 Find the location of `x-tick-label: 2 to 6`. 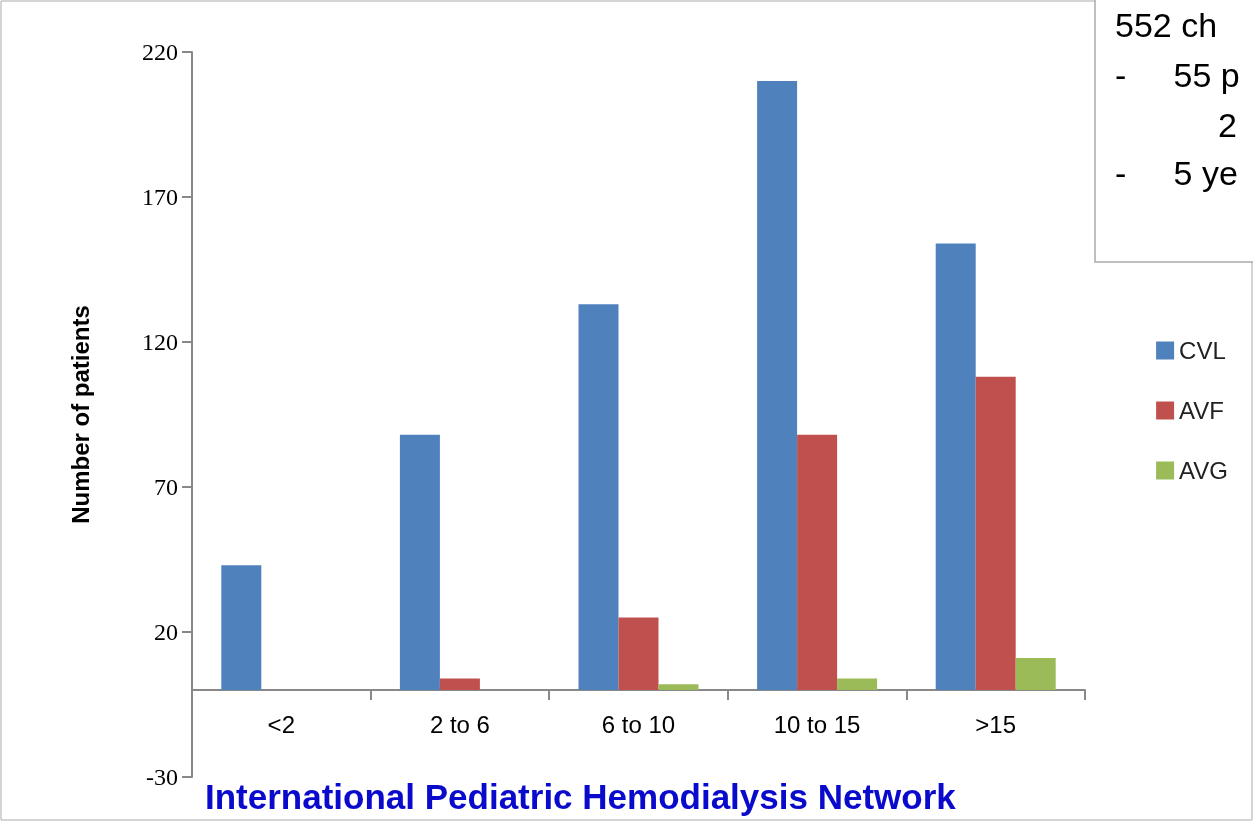

x-tick-label: 2 to 6 is located at coordinates (459, 724).